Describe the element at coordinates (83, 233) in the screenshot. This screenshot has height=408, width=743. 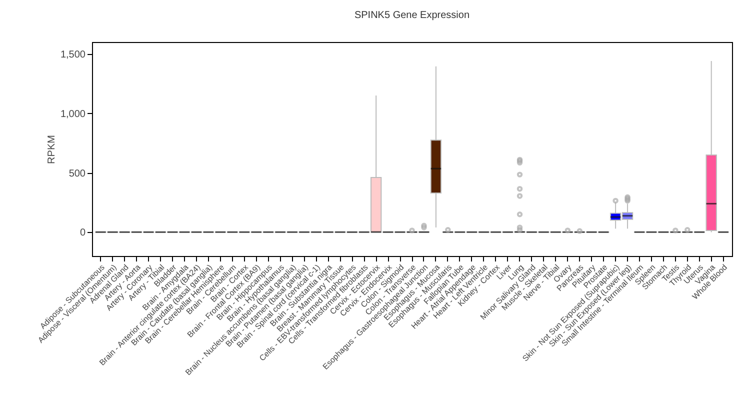
I see `y-tick-label: 0` at that location.